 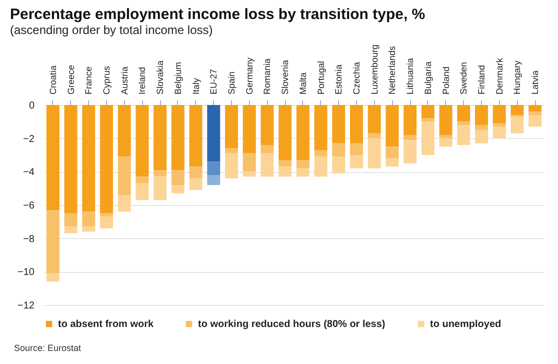 I want to click on x-tick-label: Greece, so click(x=71, y=79).